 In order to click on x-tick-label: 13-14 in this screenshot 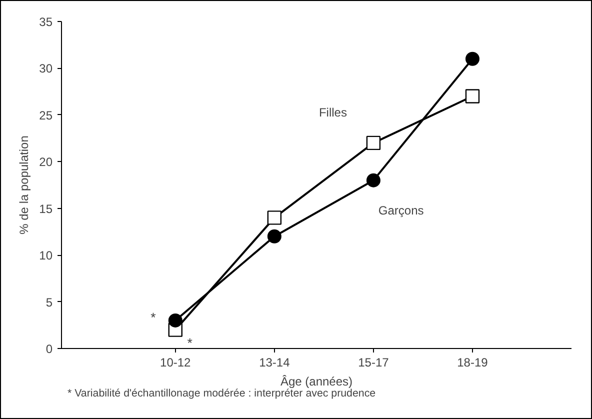, I will do `click(274, 363)`.